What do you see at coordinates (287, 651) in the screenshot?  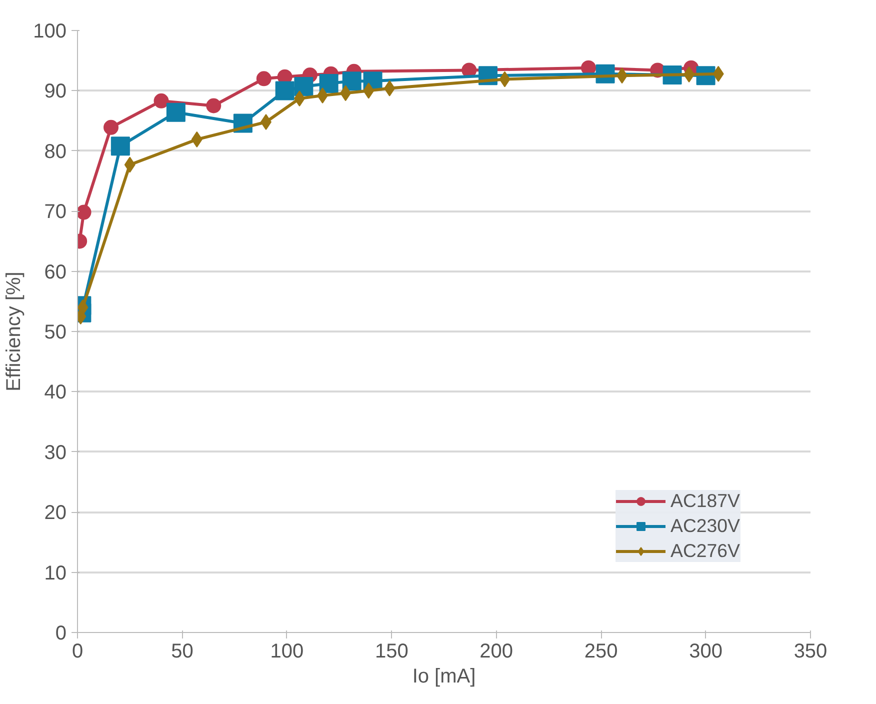 I see `x-tick-label: 100` at bounding box center [287, 651].